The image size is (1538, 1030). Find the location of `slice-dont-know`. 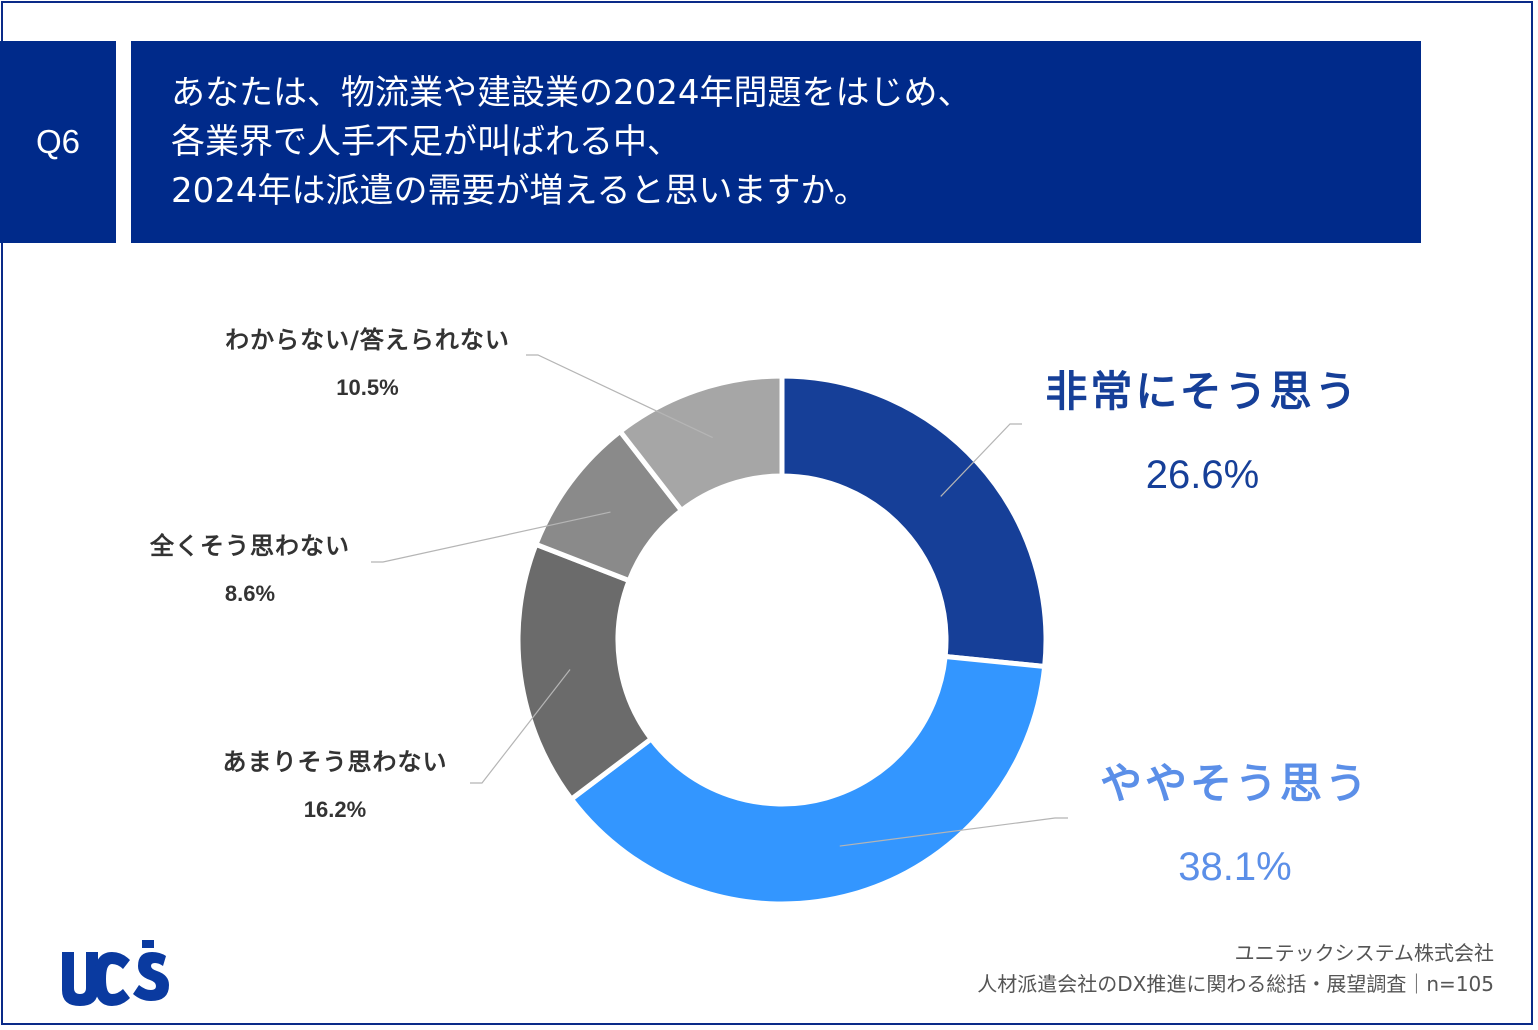

slice-dont-know is located at coordinates (700, 443).